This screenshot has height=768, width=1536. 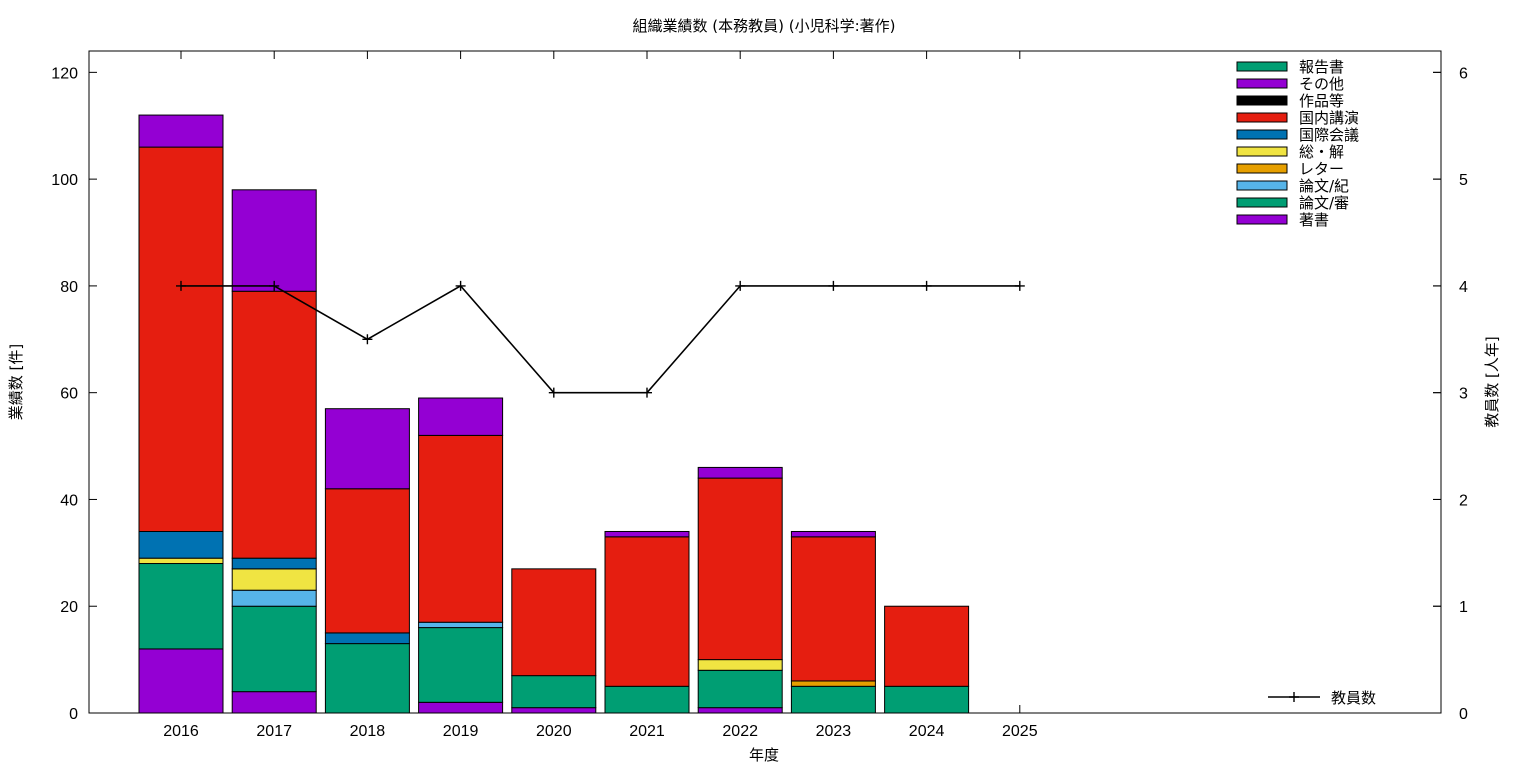 What do you see at coordinates (927, 731) in the screenshot?
I see `x-tick-label: 2024` at bounding box center [927, 731].